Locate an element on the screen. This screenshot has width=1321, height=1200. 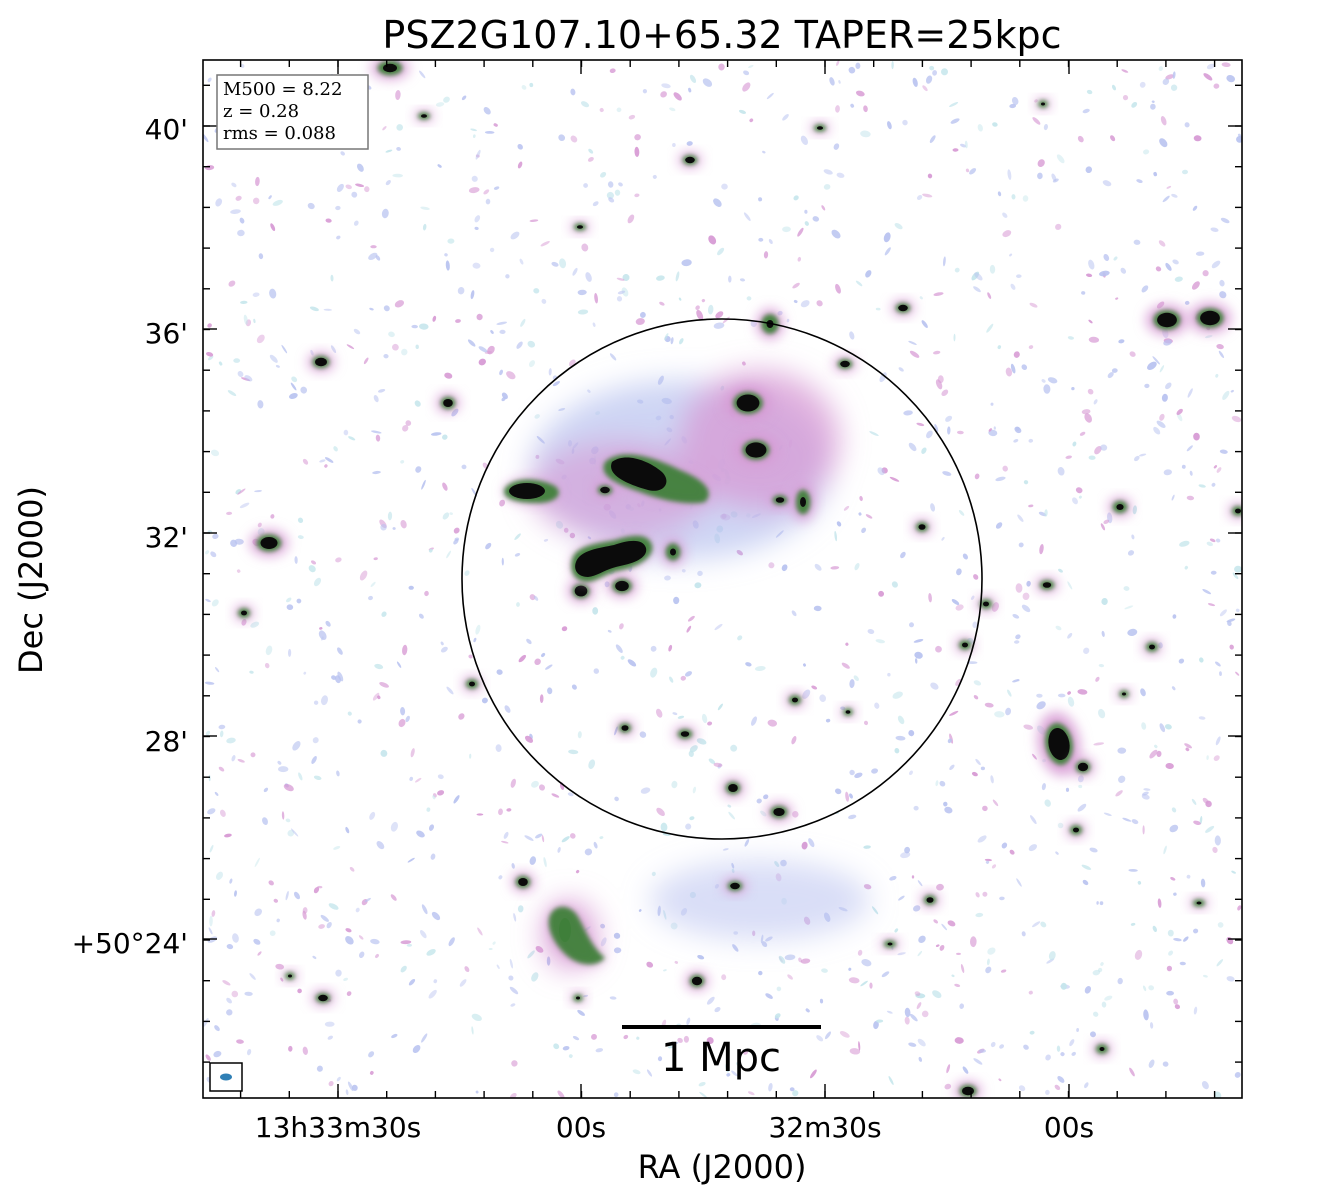
radio-source is located at coordinates (690, 160).